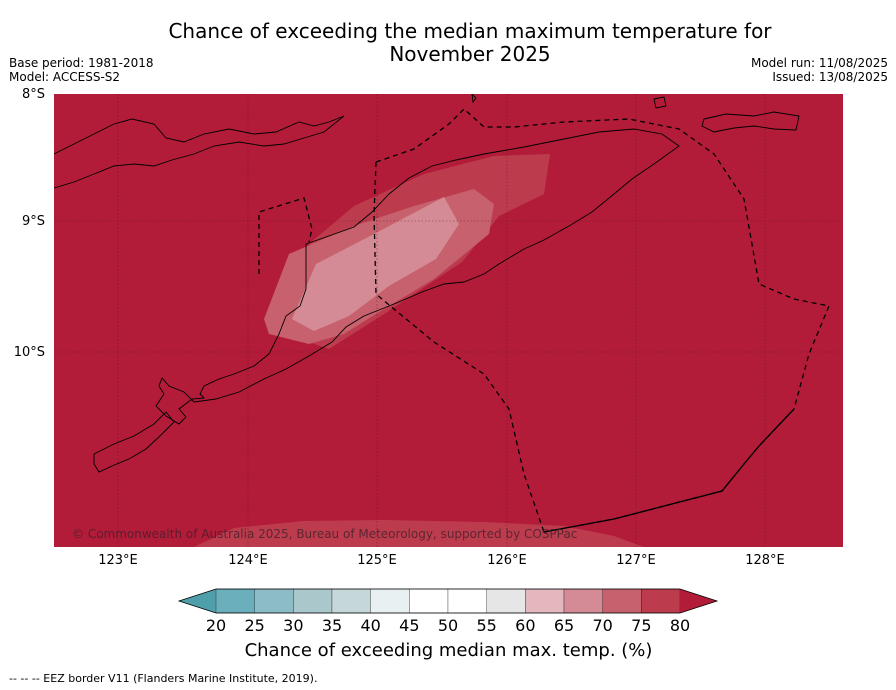  Describe the element at coordinates (525, 625) in the screenshot. I see `colorbar-tick-60: 60` at that location.